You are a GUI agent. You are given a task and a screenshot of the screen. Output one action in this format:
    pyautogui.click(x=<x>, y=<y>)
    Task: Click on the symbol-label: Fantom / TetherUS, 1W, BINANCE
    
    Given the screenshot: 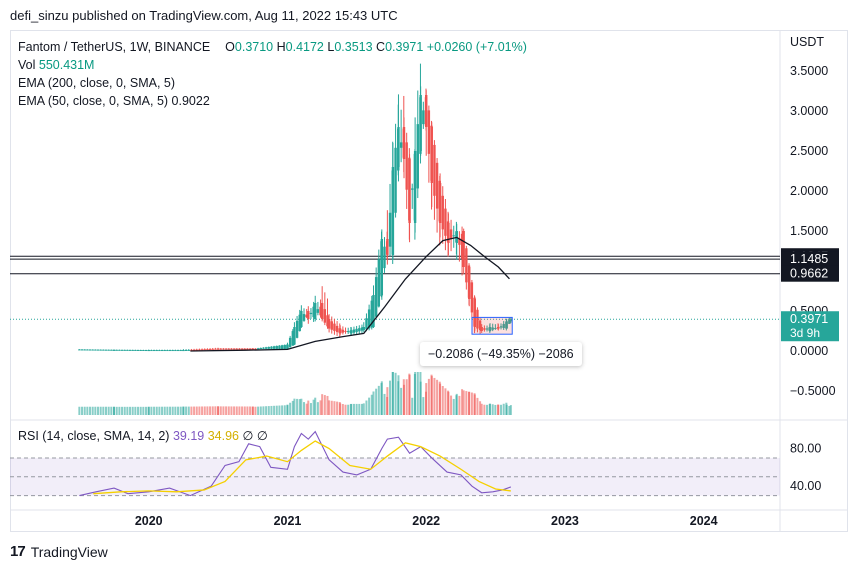 What is the action you would take?
    pyautogui.click(x=114, y=47)
    